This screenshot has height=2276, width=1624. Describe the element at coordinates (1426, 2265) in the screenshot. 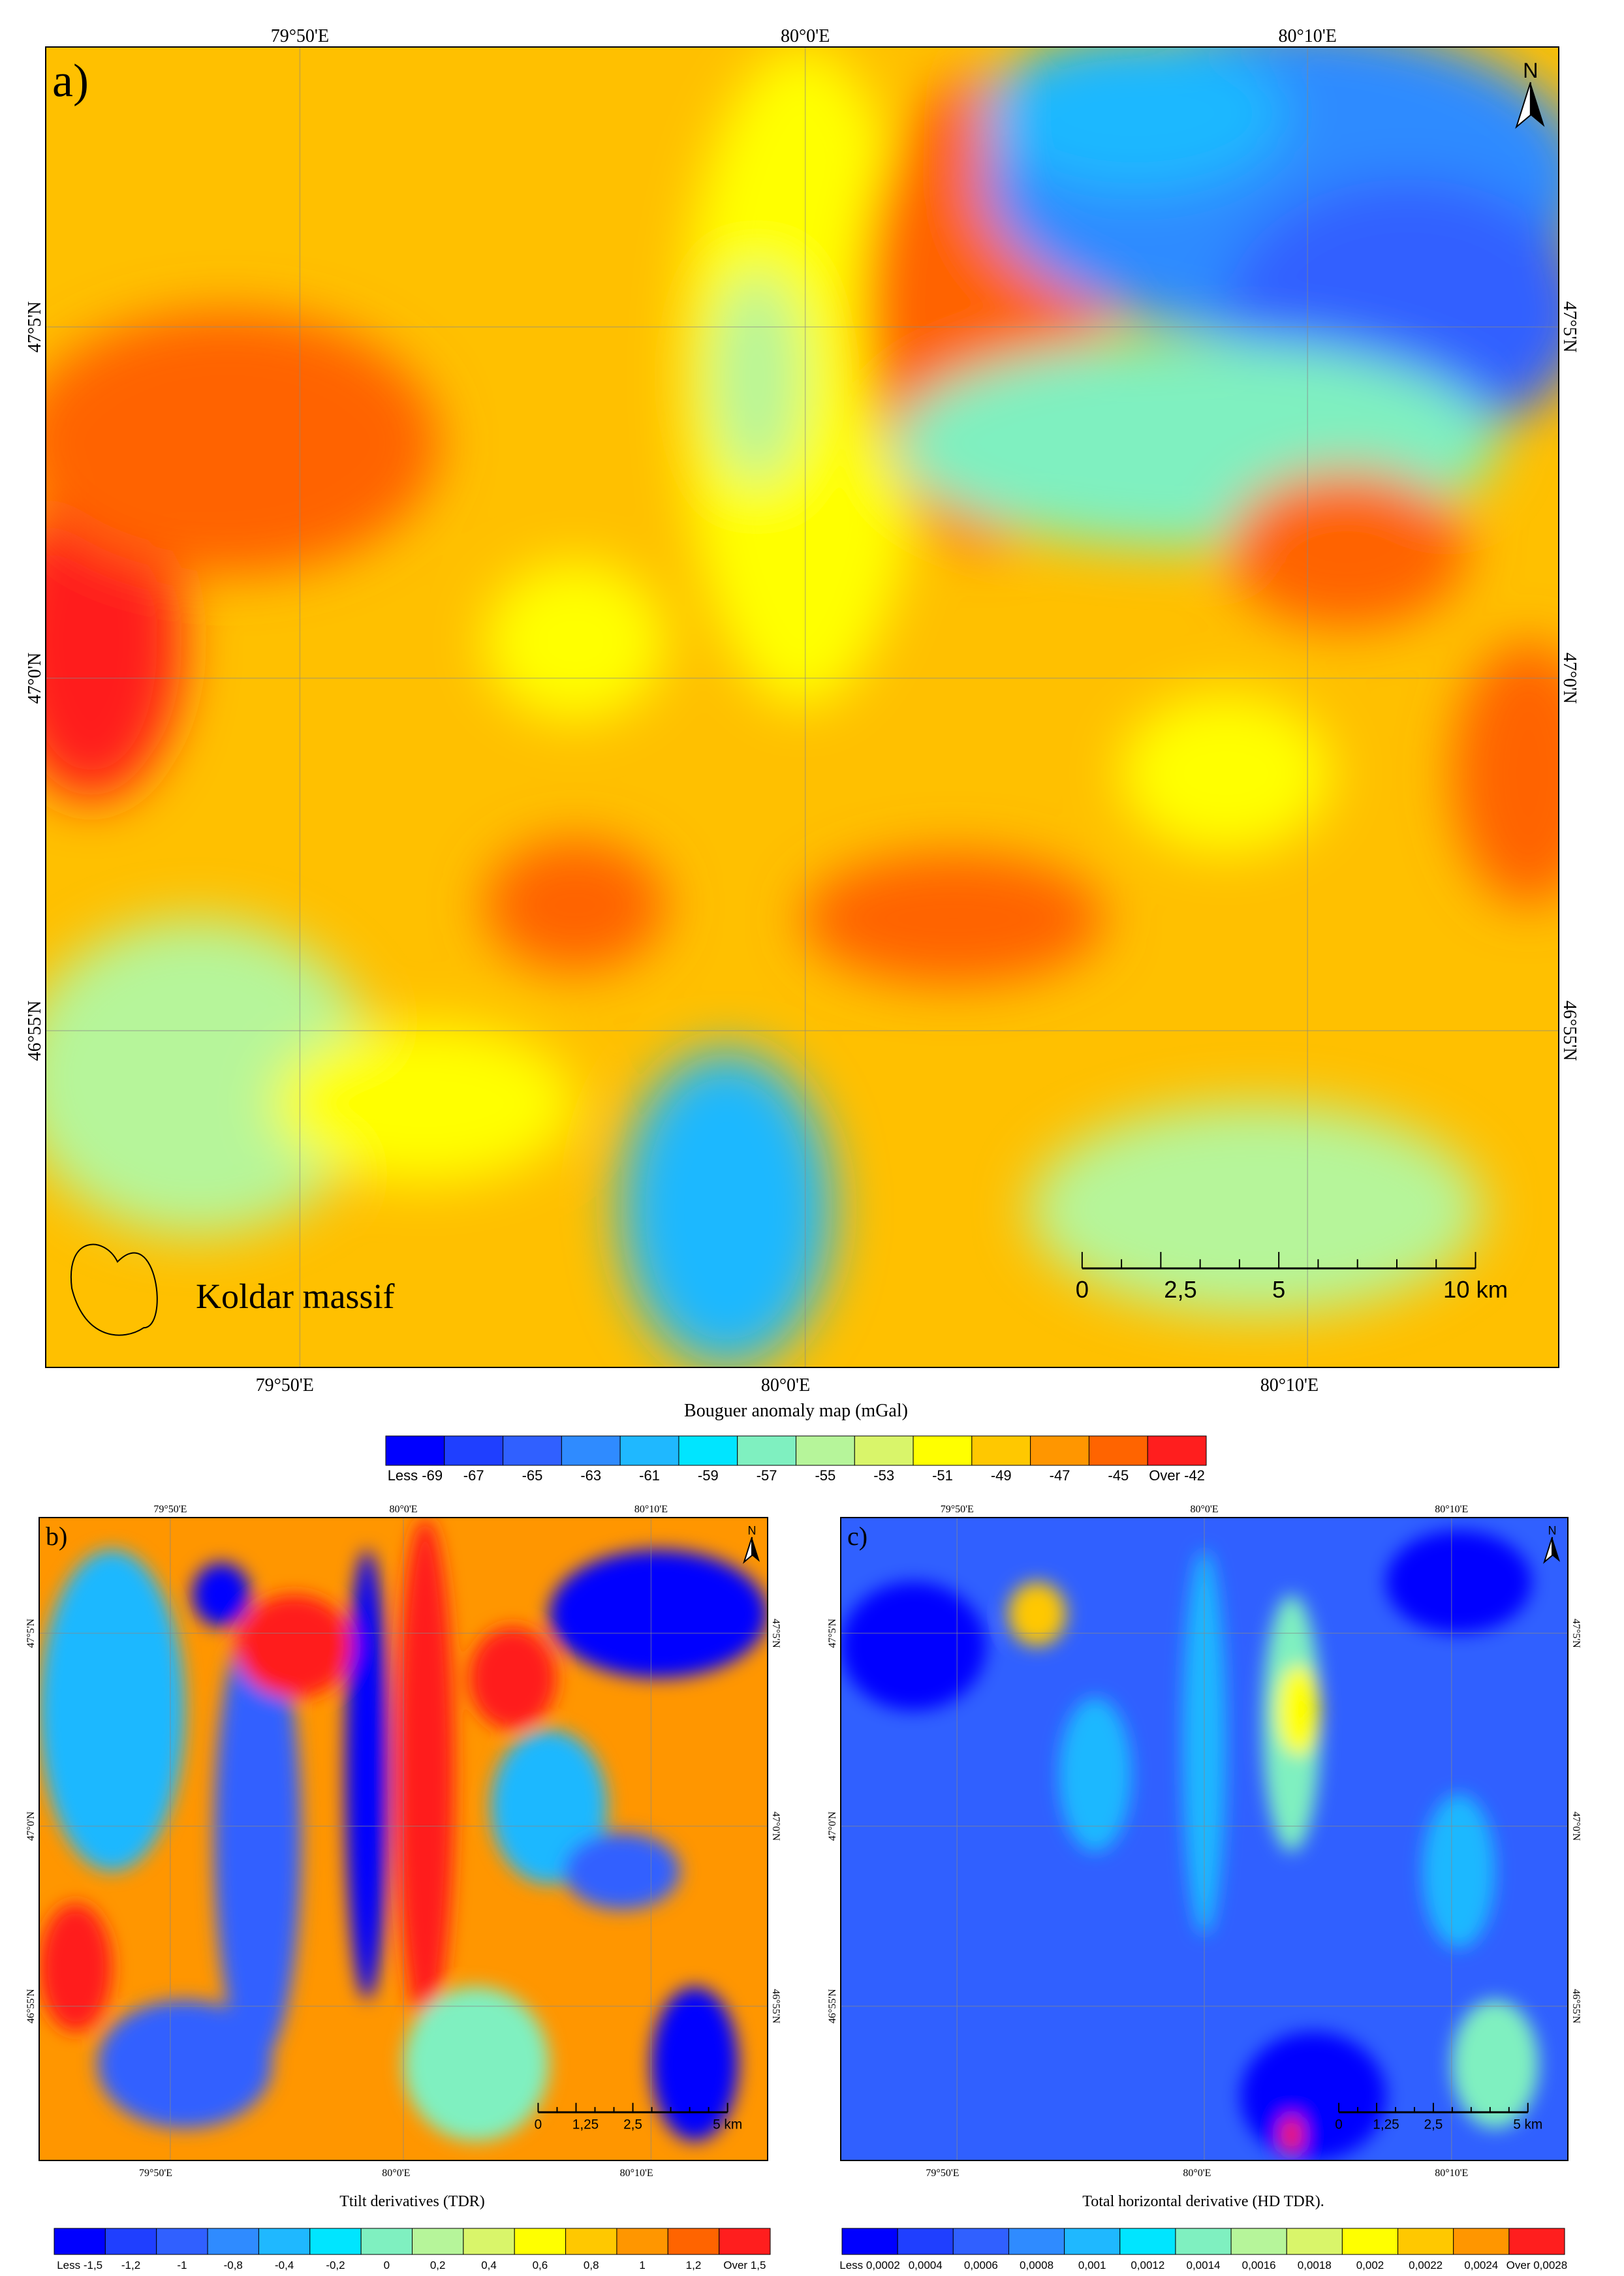

I see `colorbar-label: 0,0022` at that location.